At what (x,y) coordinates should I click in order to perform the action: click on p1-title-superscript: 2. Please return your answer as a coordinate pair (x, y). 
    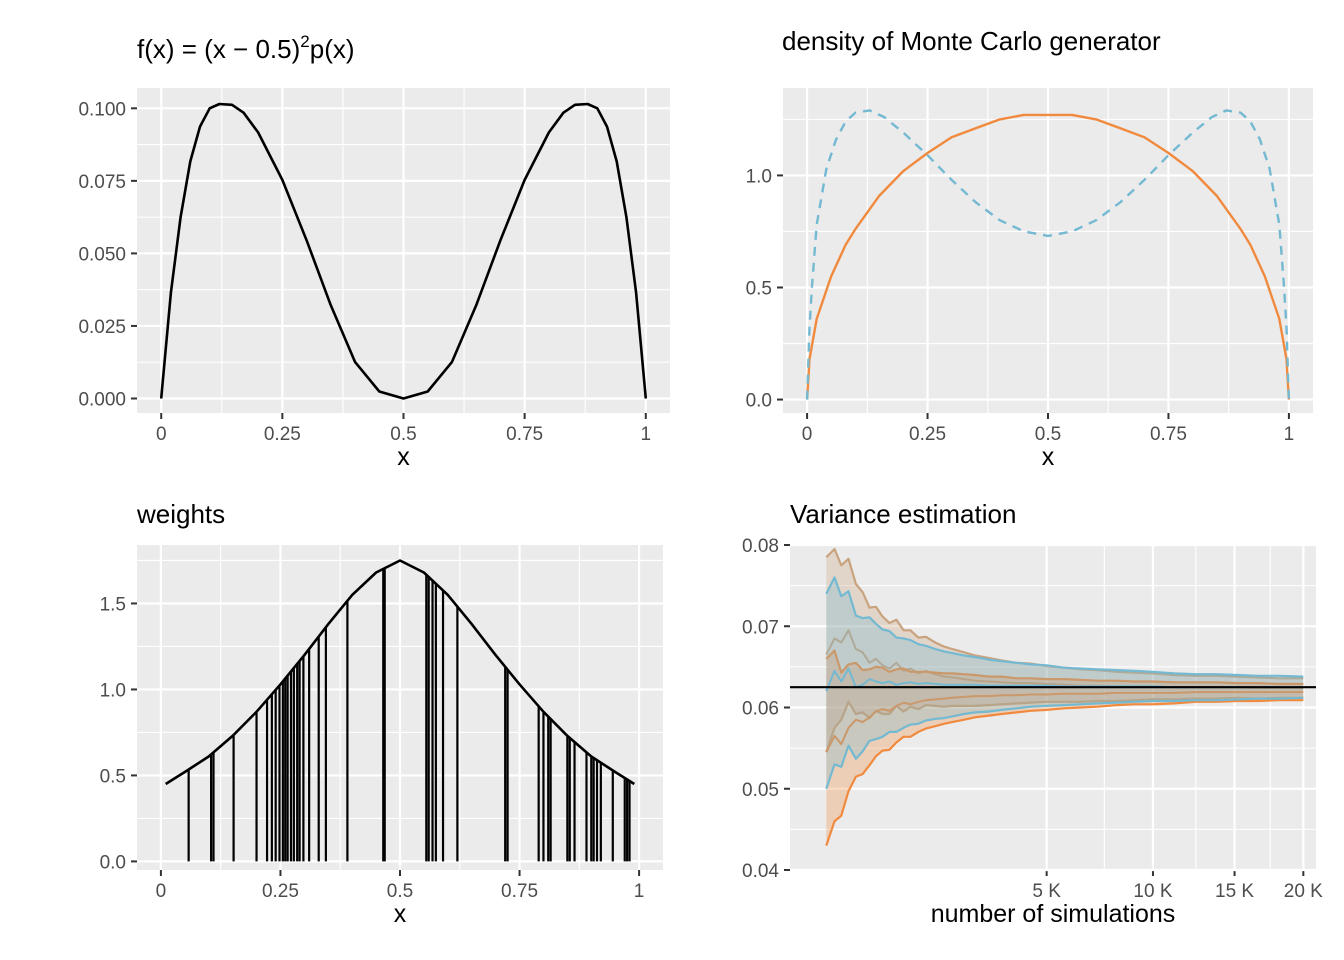
    Looking at the image, I should click on (304, 41).